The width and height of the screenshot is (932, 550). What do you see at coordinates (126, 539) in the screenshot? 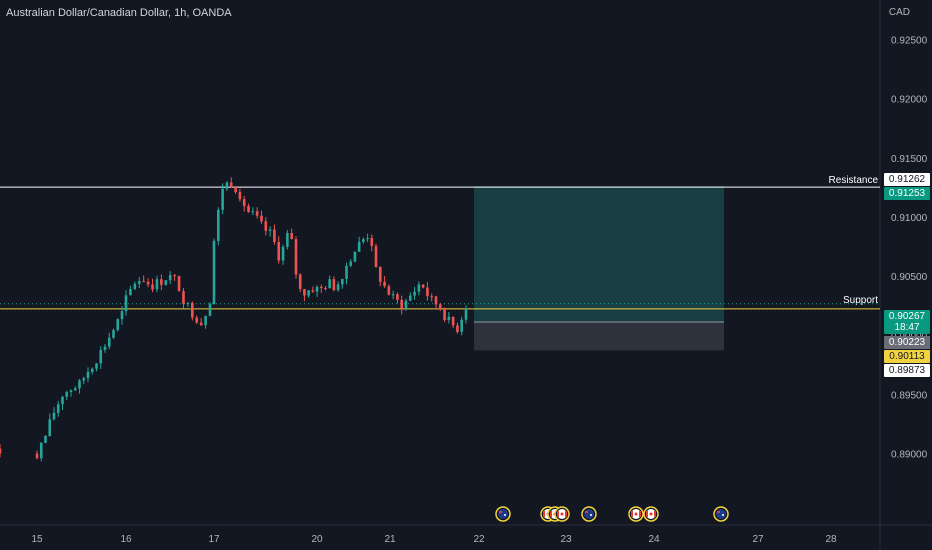
I see `time-axis-label: 16` at bounding box center [126, 539].